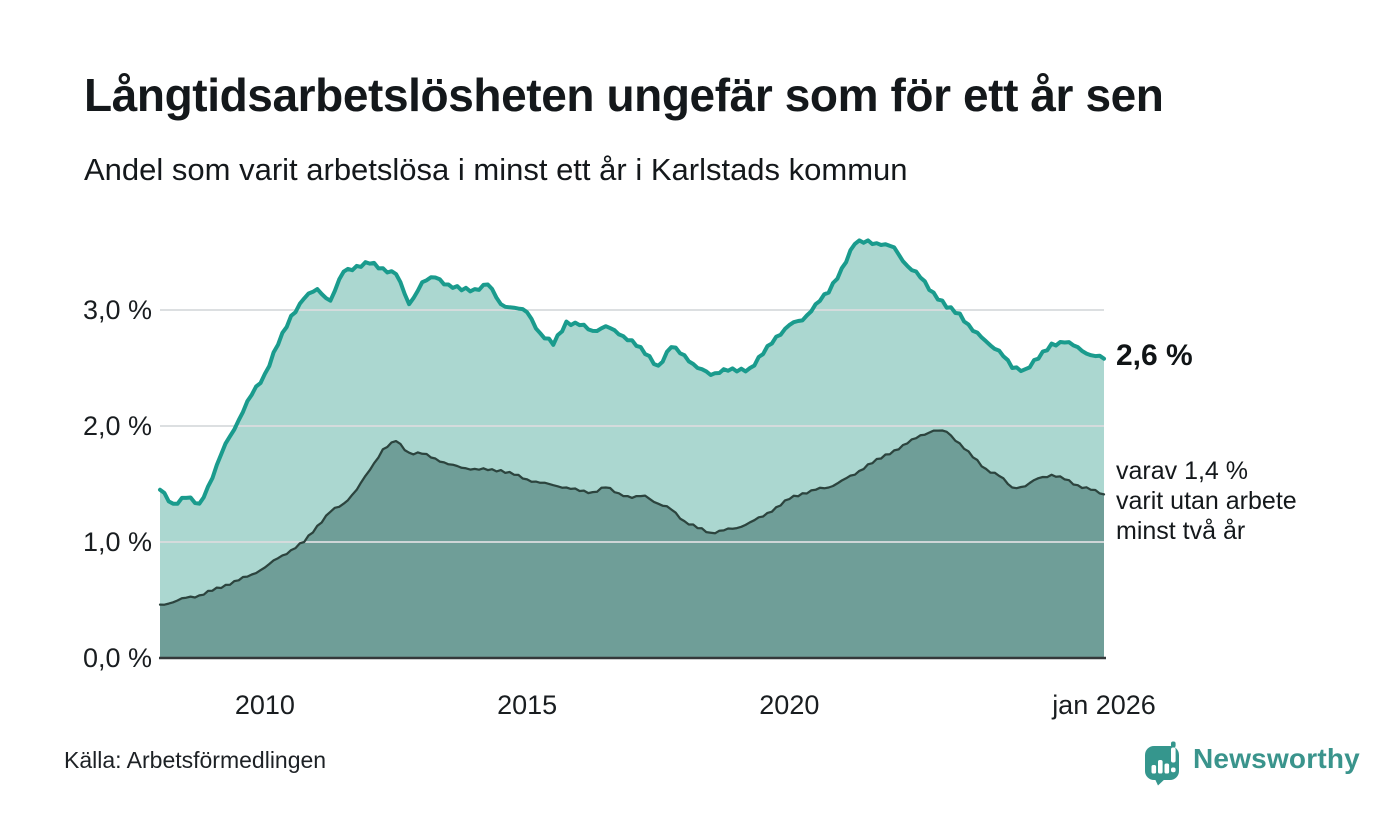 Image resolution: width=1400 pixels, height=840 pixels. I want to click on source-credit: Källa: Arbetsförmedlingen, so click(195, 760).